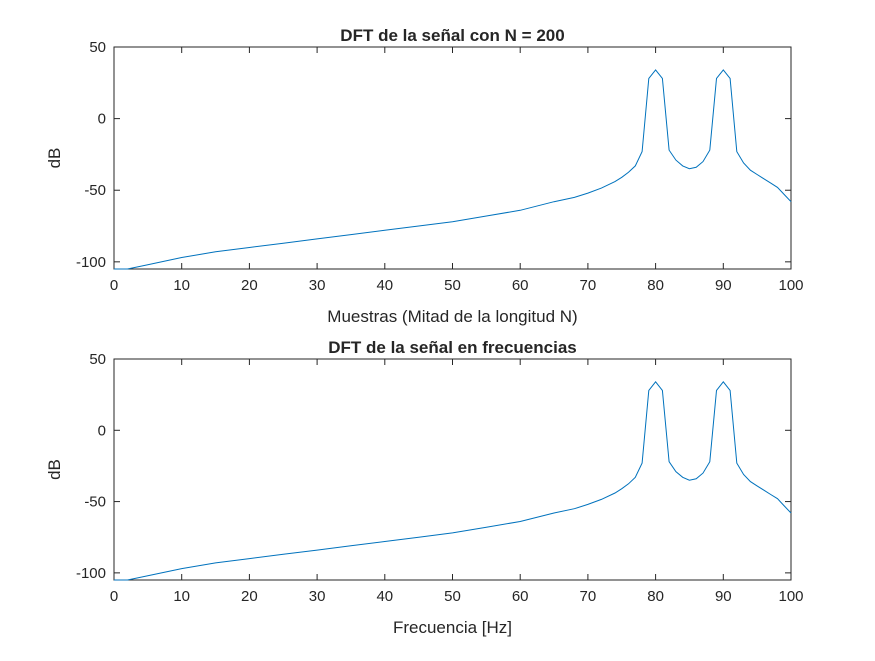  Describe the element at coordinates (452, 627) in the screenshot. I see `x-axis-label: Frecuencia [Hz]` at that location.